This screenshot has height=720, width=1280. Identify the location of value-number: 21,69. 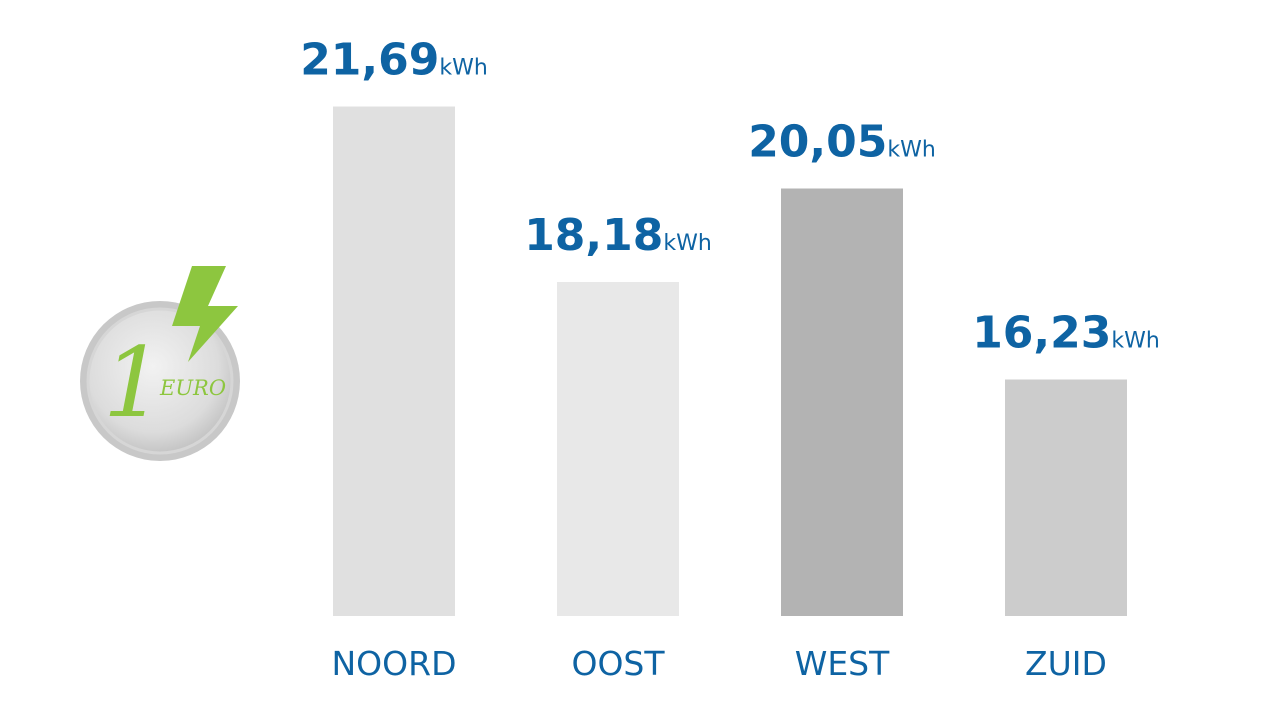
(369, 60).